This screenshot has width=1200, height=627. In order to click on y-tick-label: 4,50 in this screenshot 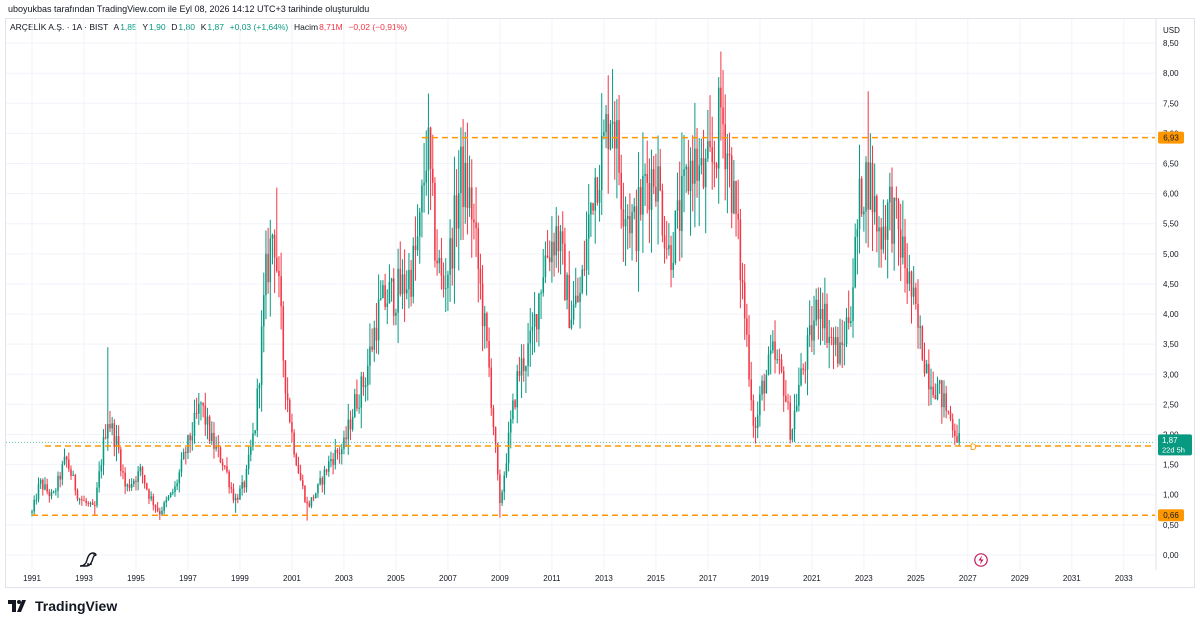, I will do `click(1171, 284)`.